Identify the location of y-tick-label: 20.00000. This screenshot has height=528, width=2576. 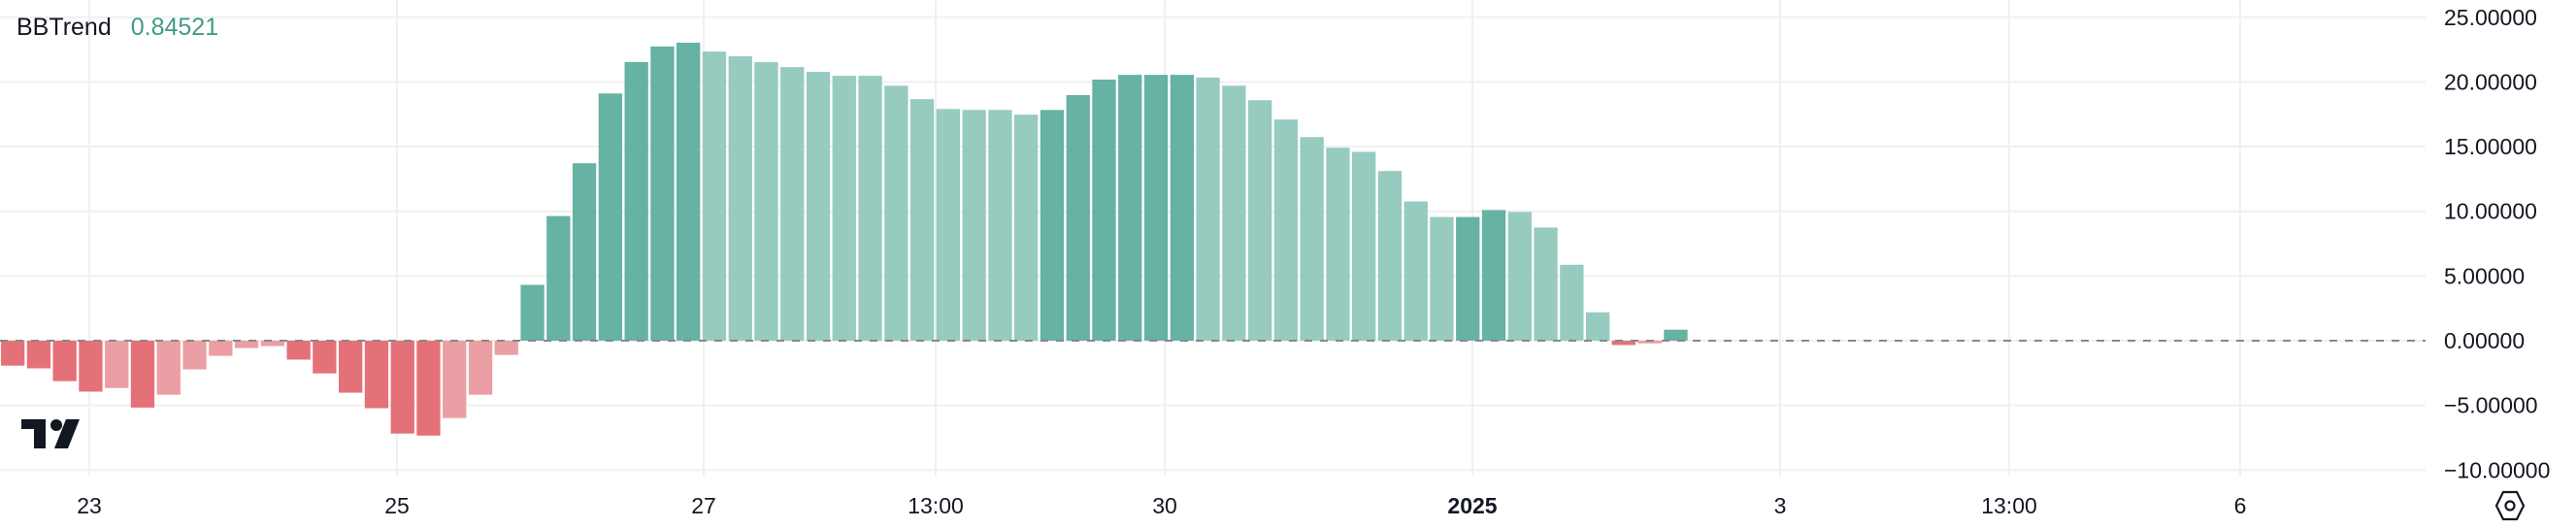
(2490, 81).